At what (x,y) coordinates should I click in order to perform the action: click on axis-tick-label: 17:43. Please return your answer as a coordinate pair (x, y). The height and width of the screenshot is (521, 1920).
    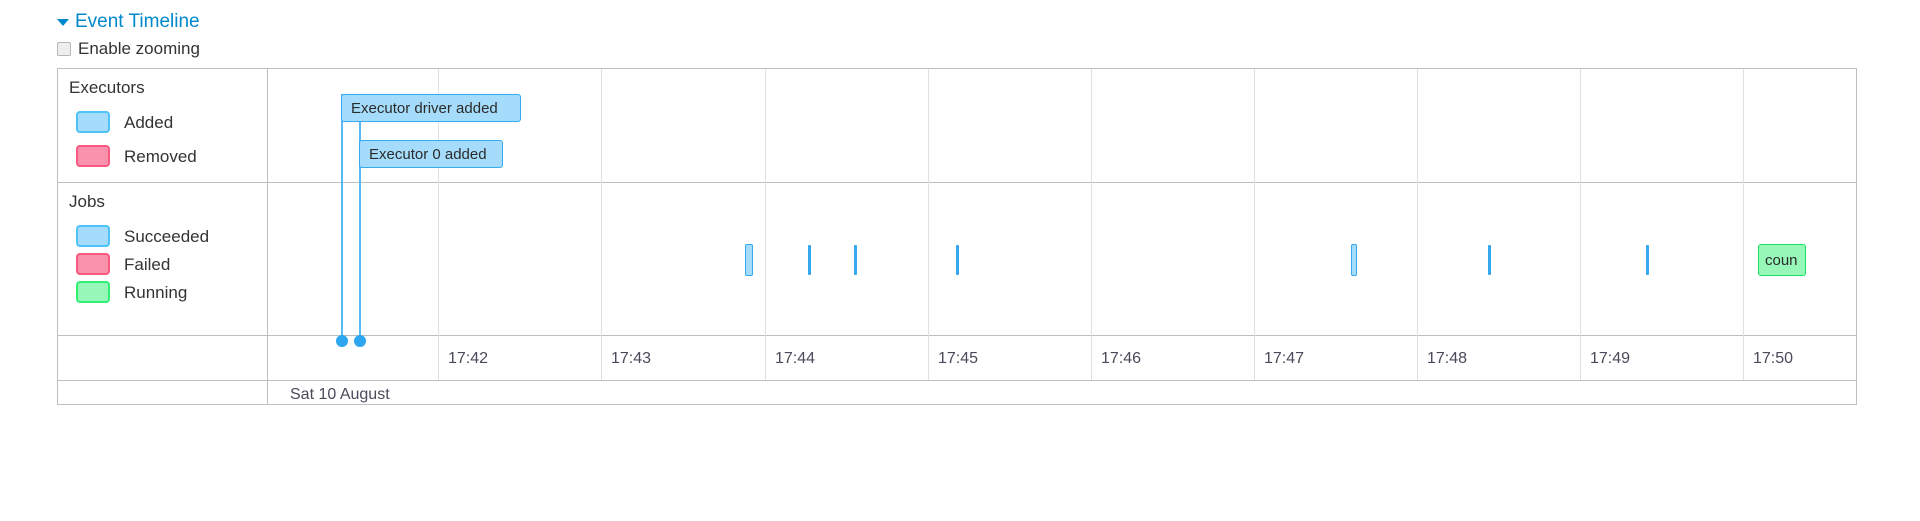
    Looking at the image, I should click on (631, 358).